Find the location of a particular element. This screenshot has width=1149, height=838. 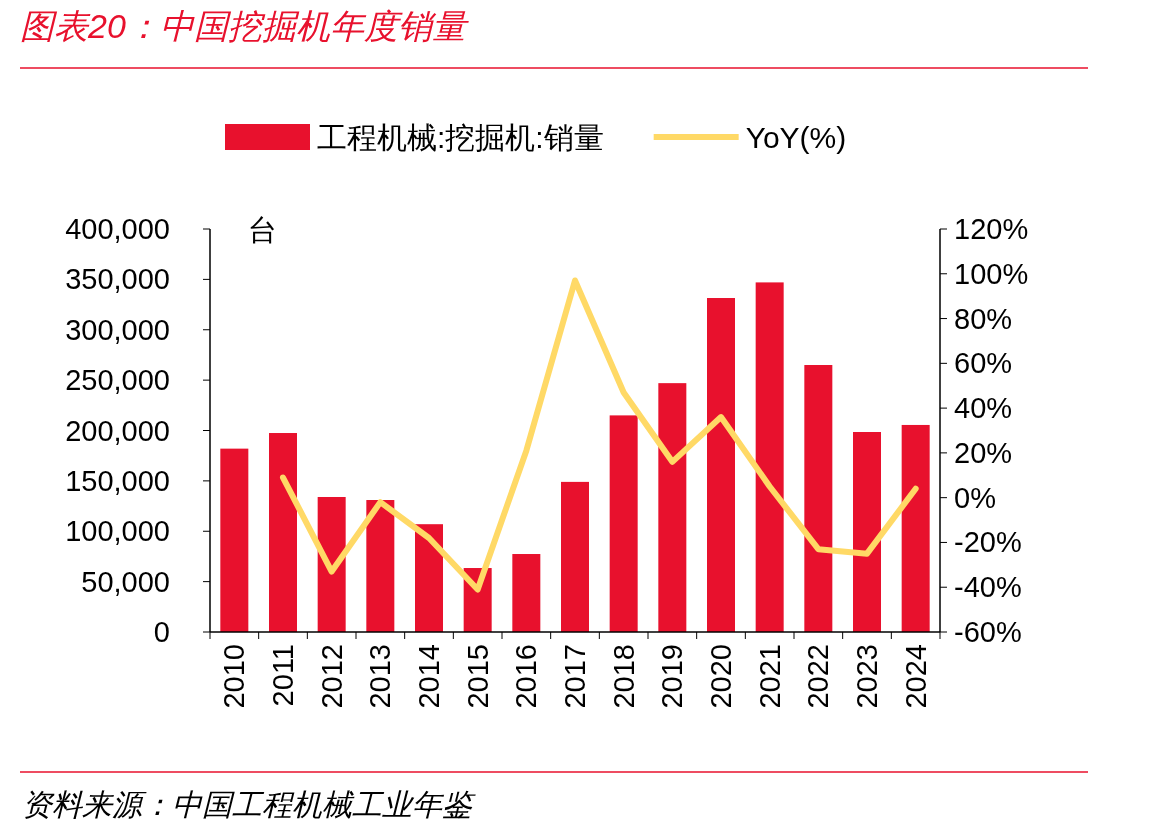

y2-tick-label: -60% is located at coordinates (988, 632).